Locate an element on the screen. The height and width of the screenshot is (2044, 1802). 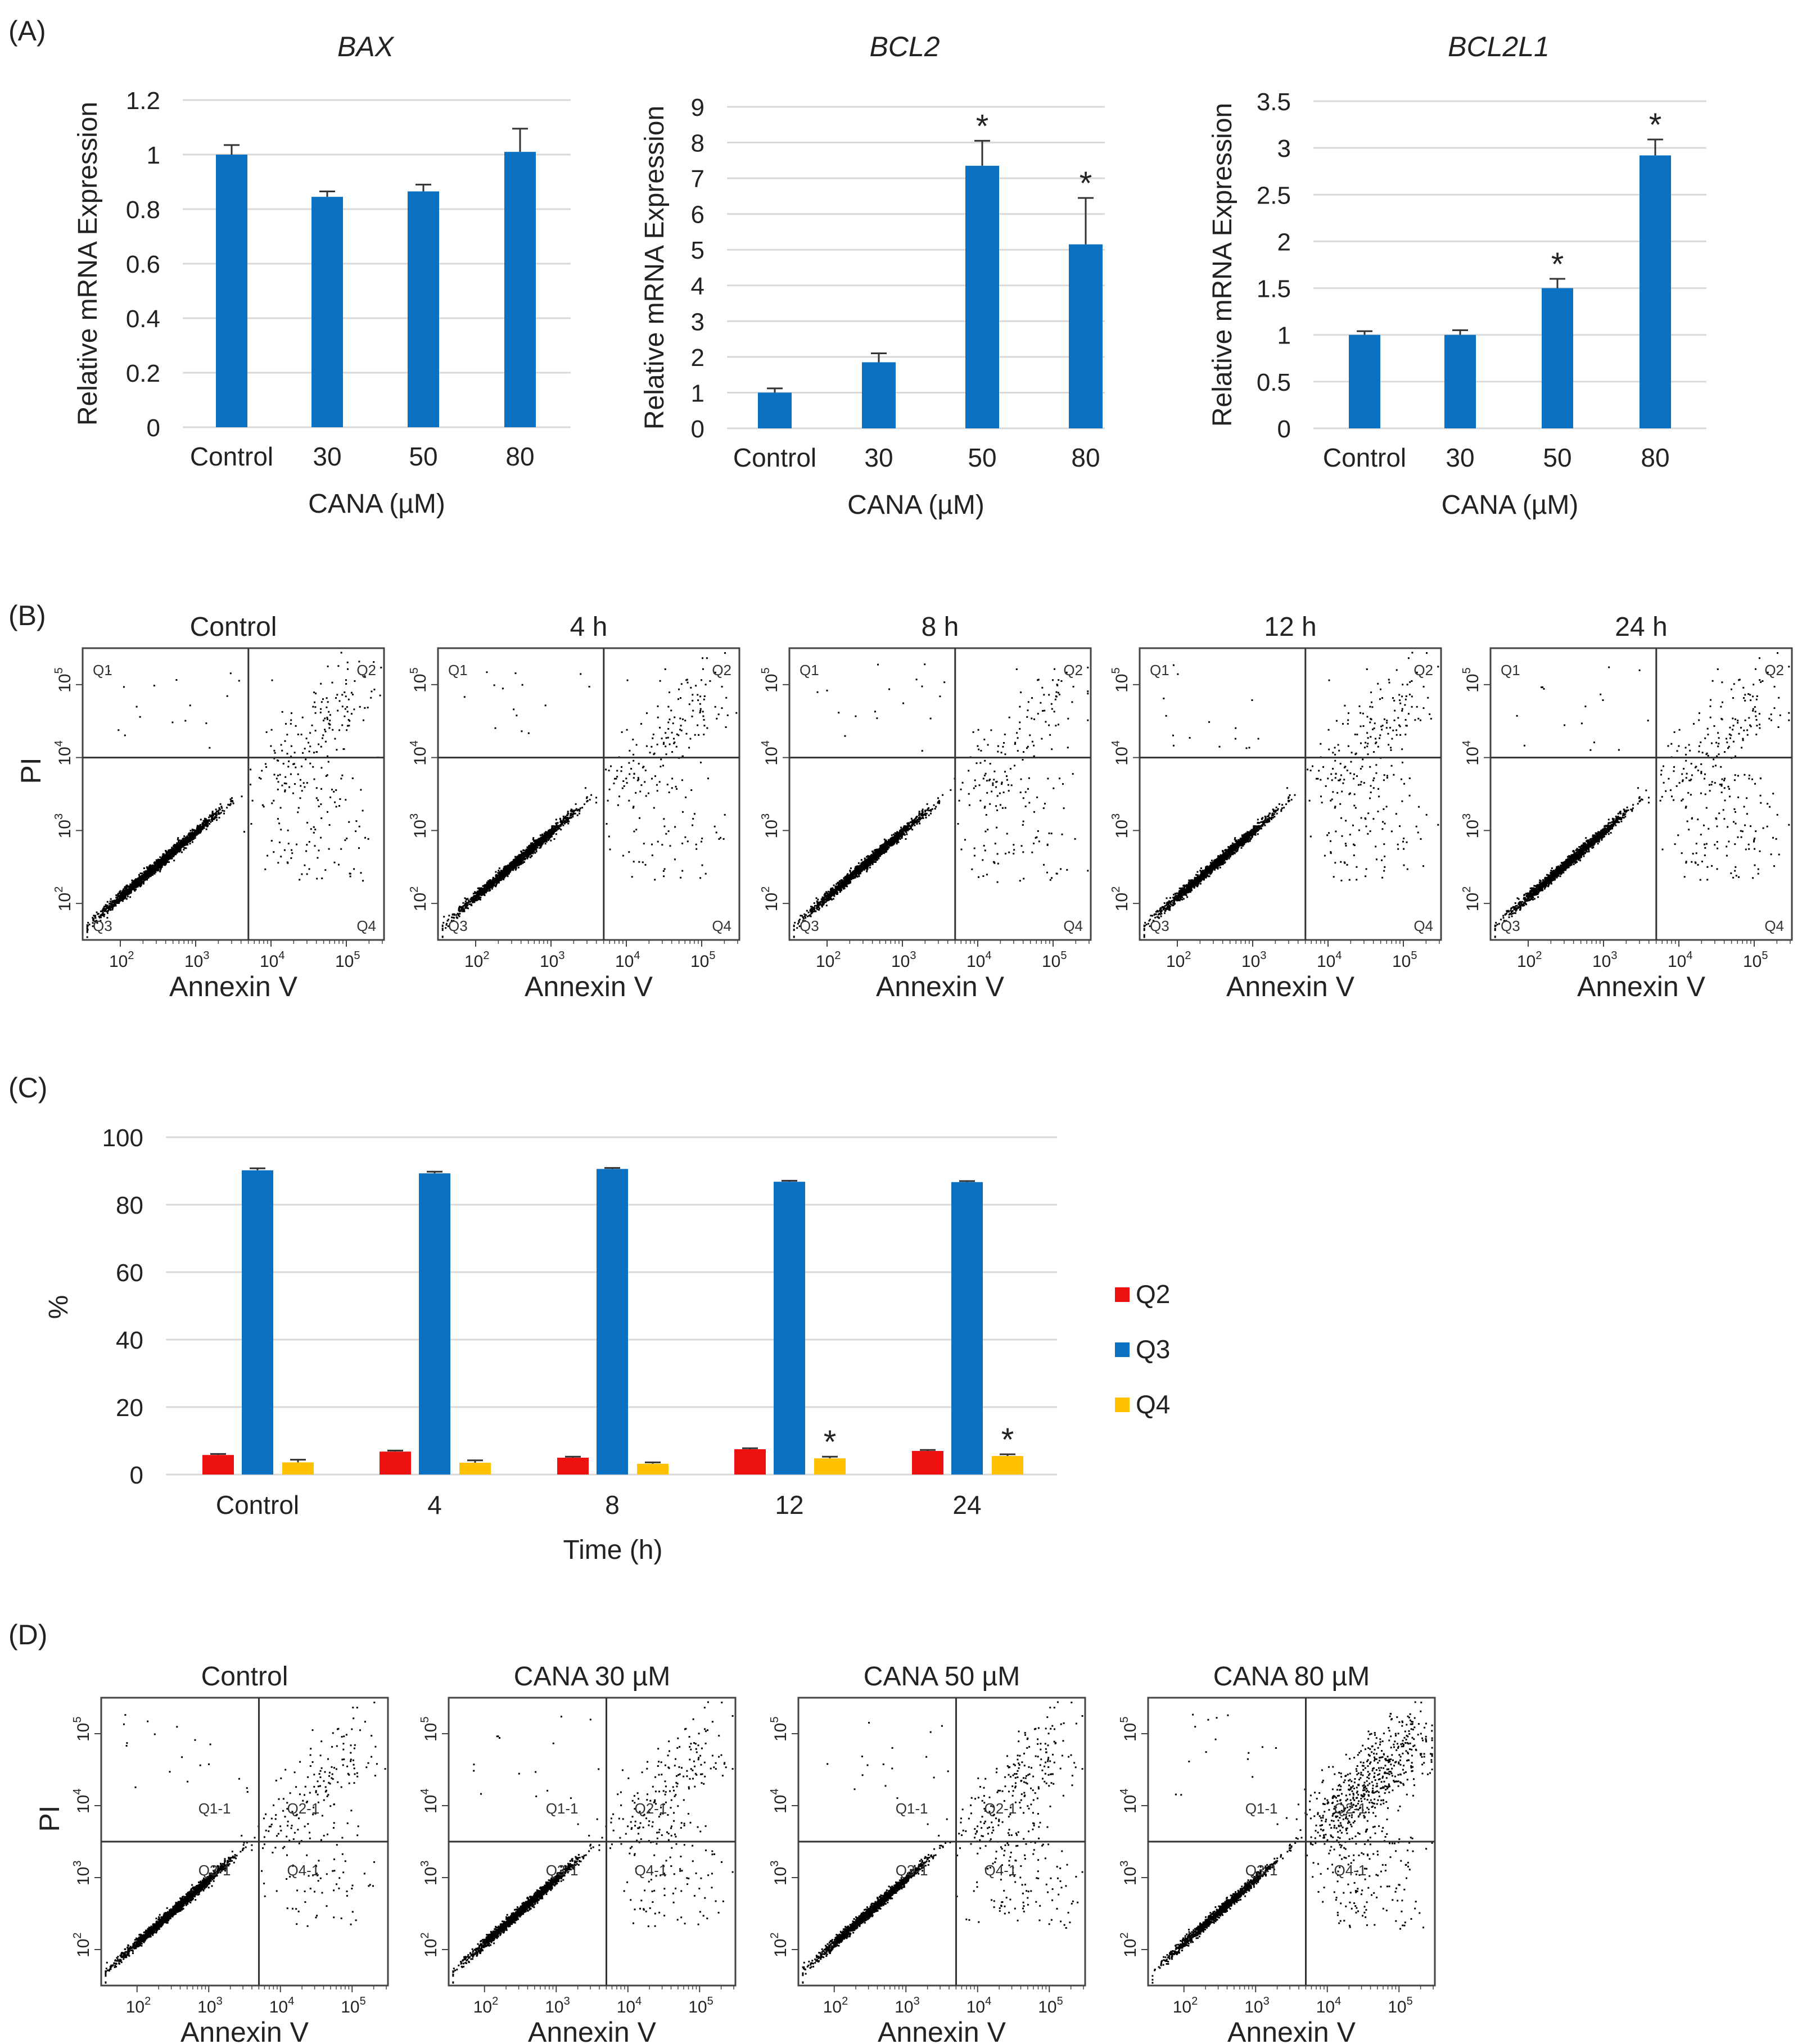
legend-swatch is located at coordinates (1122, 1405).